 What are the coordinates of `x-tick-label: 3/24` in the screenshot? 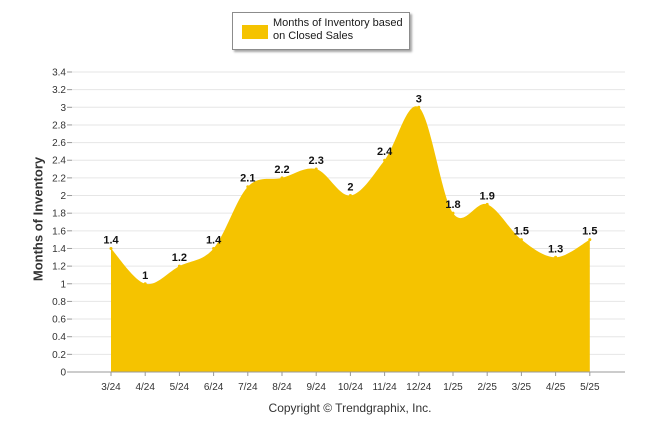 It's located at (111, 387).